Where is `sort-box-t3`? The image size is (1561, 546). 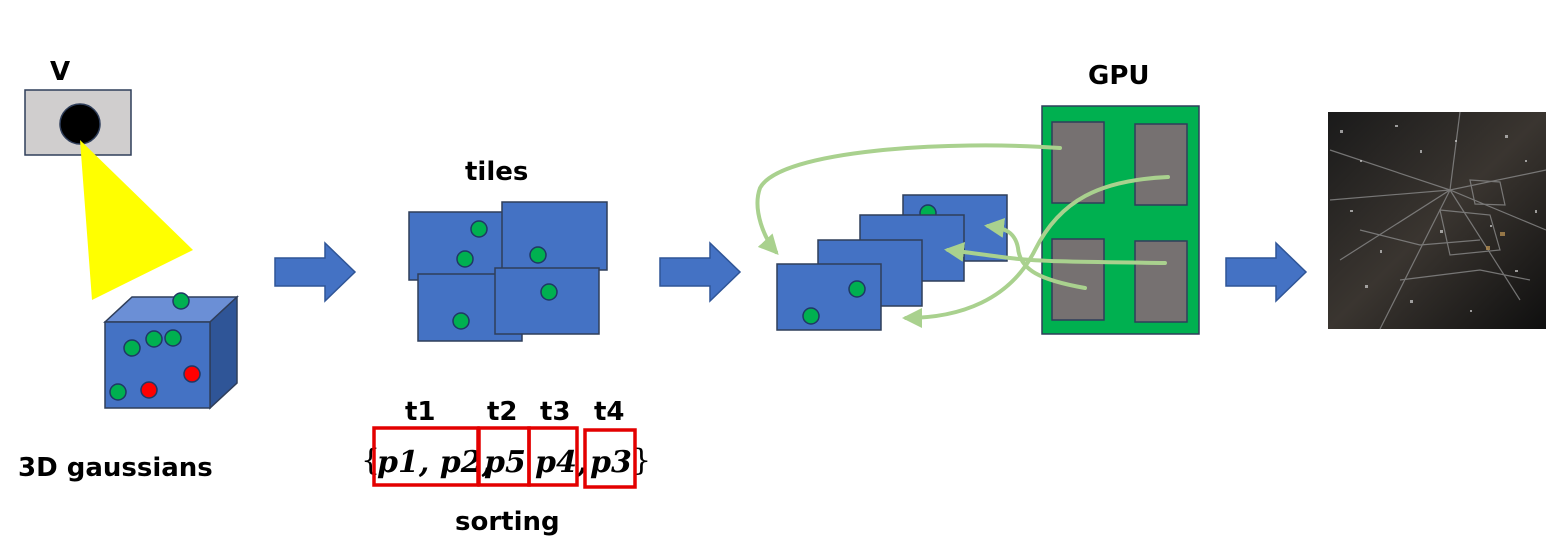 sort-box-t3 is located at coordinates (553, 456).